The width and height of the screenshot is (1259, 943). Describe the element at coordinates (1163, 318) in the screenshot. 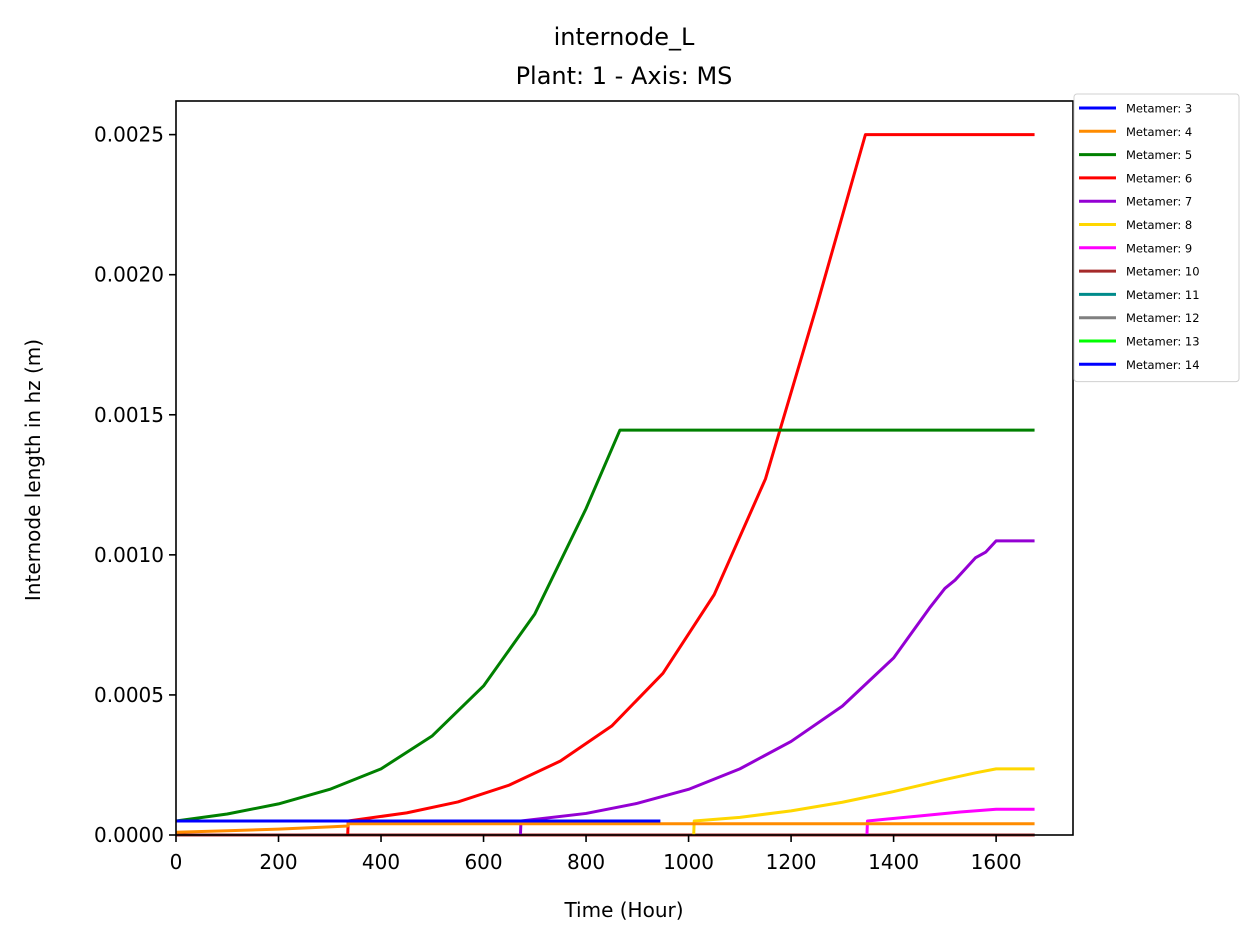

I see `legend-label: Metamer: 12` at that location.